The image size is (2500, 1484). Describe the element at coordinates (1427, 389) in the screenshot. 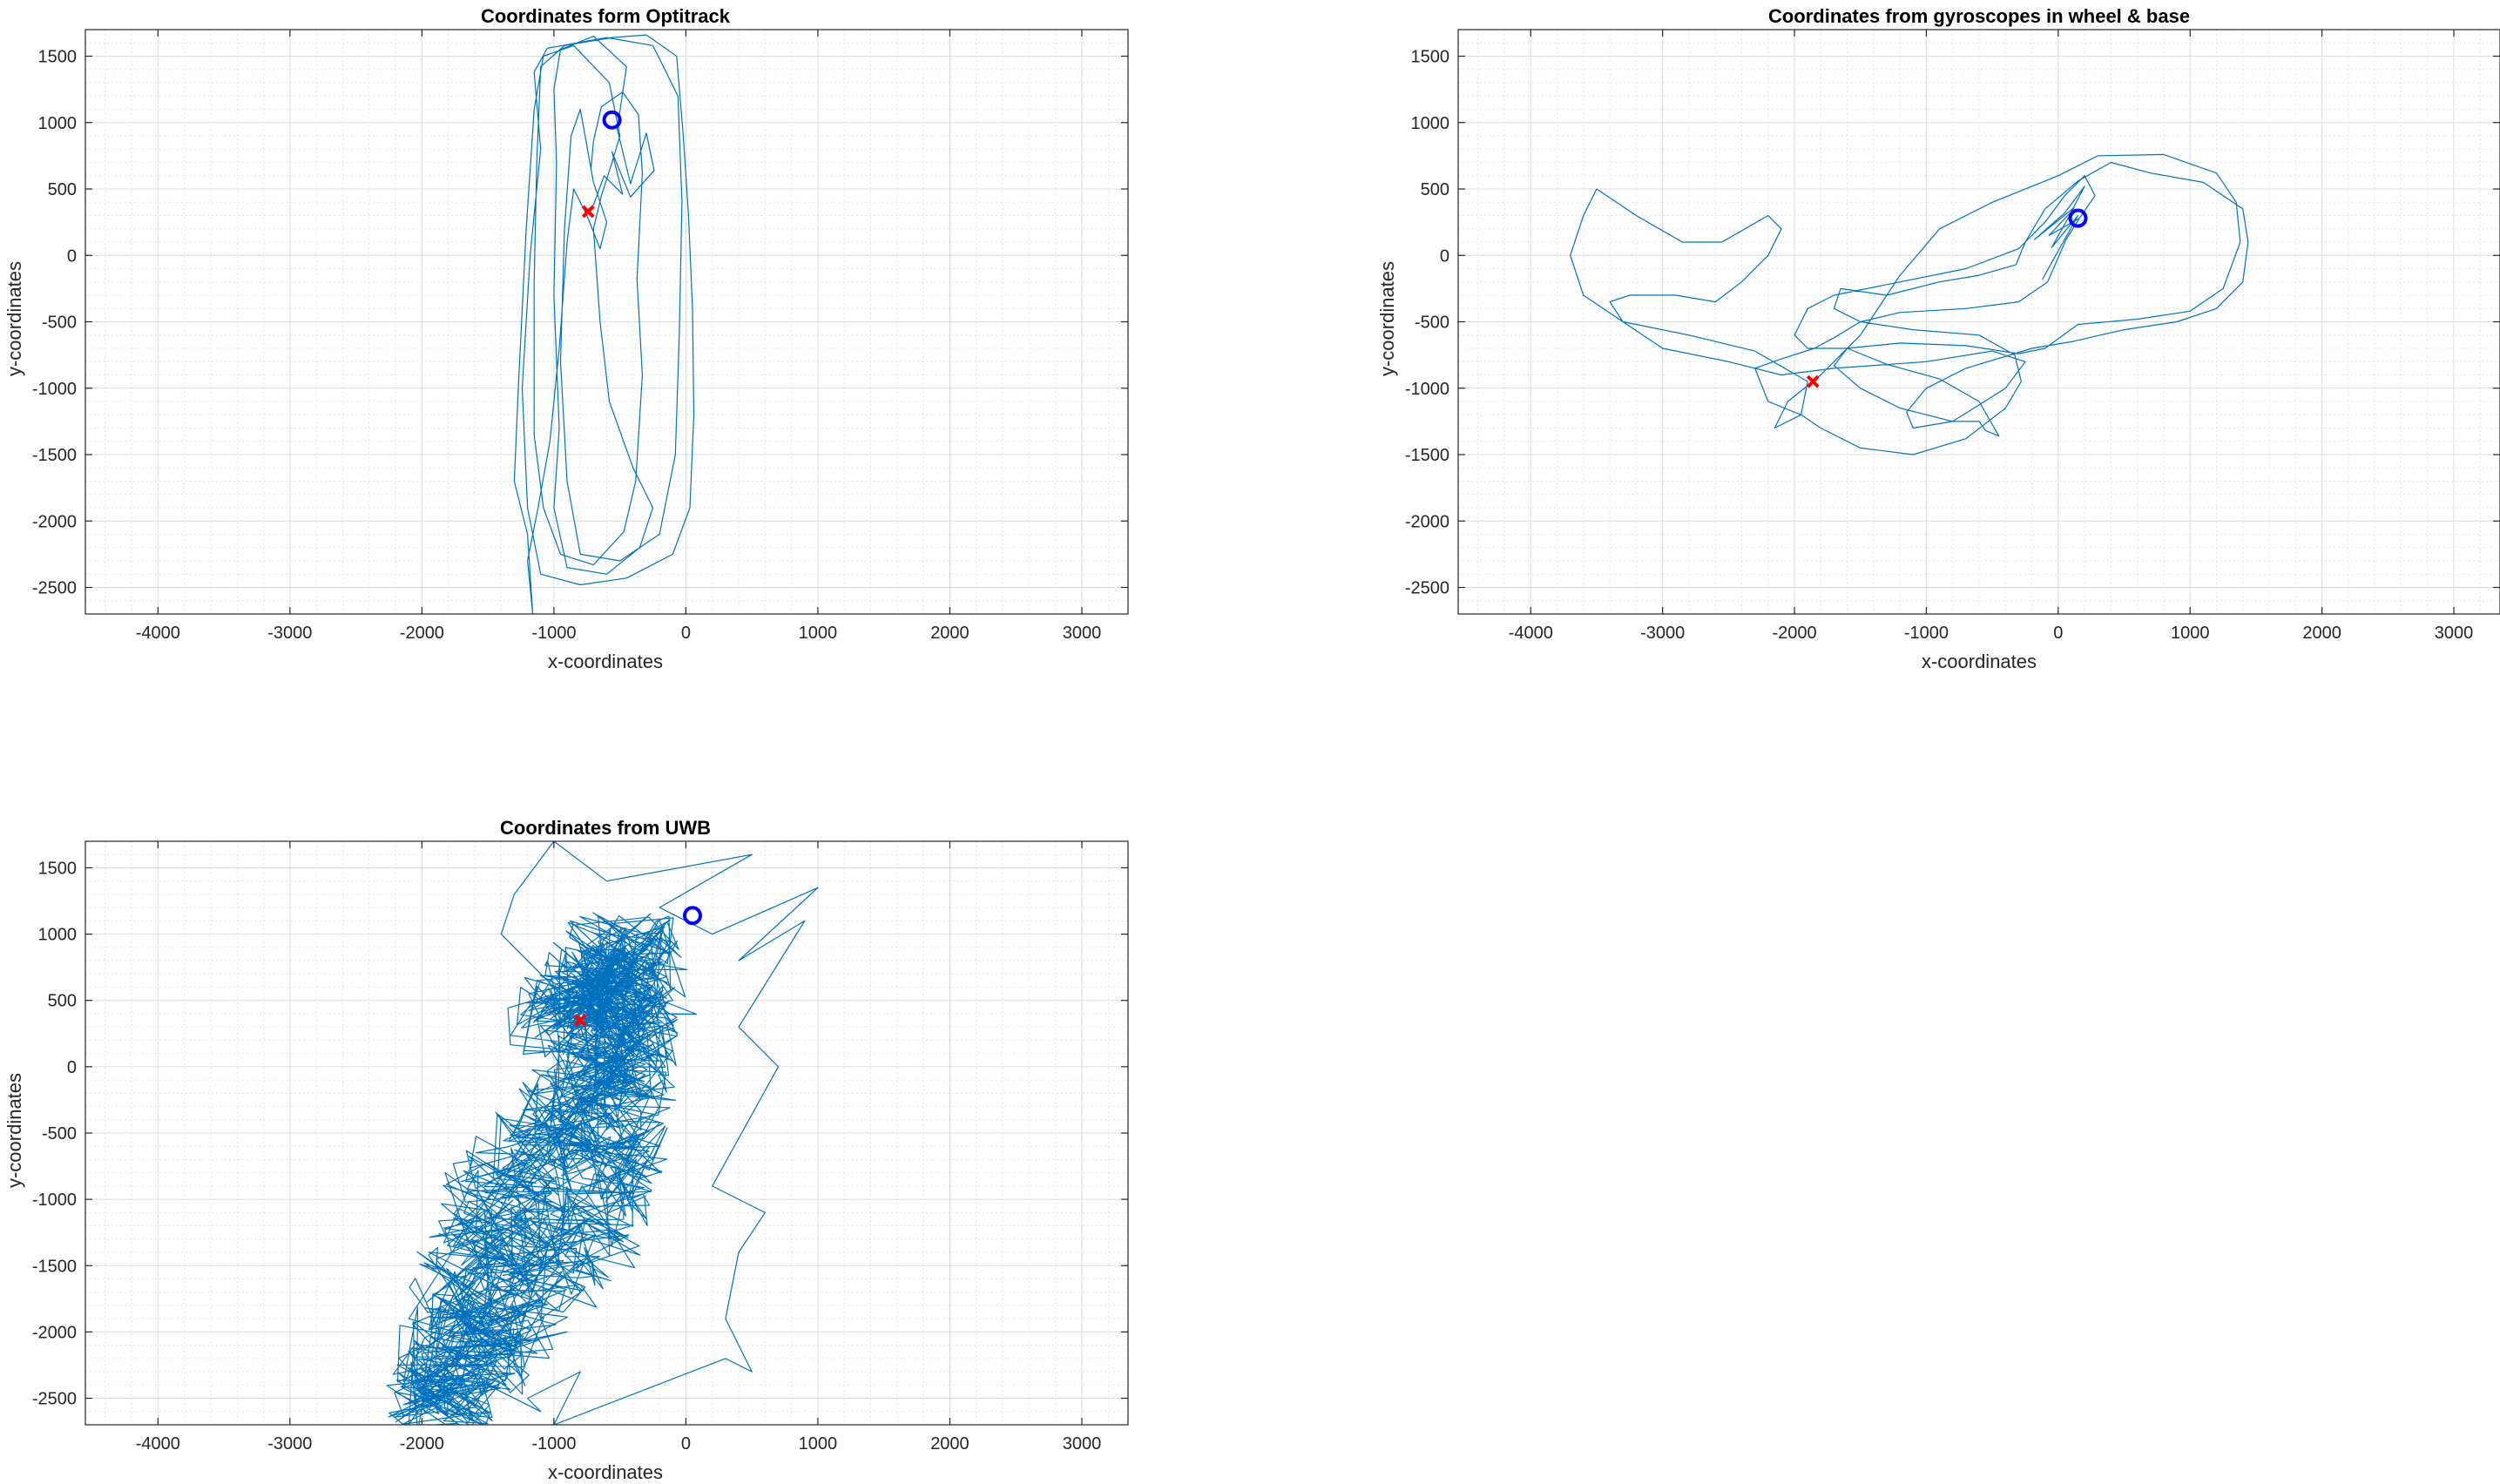

I see `gyroscope-ytick-label: -1000` at that location.